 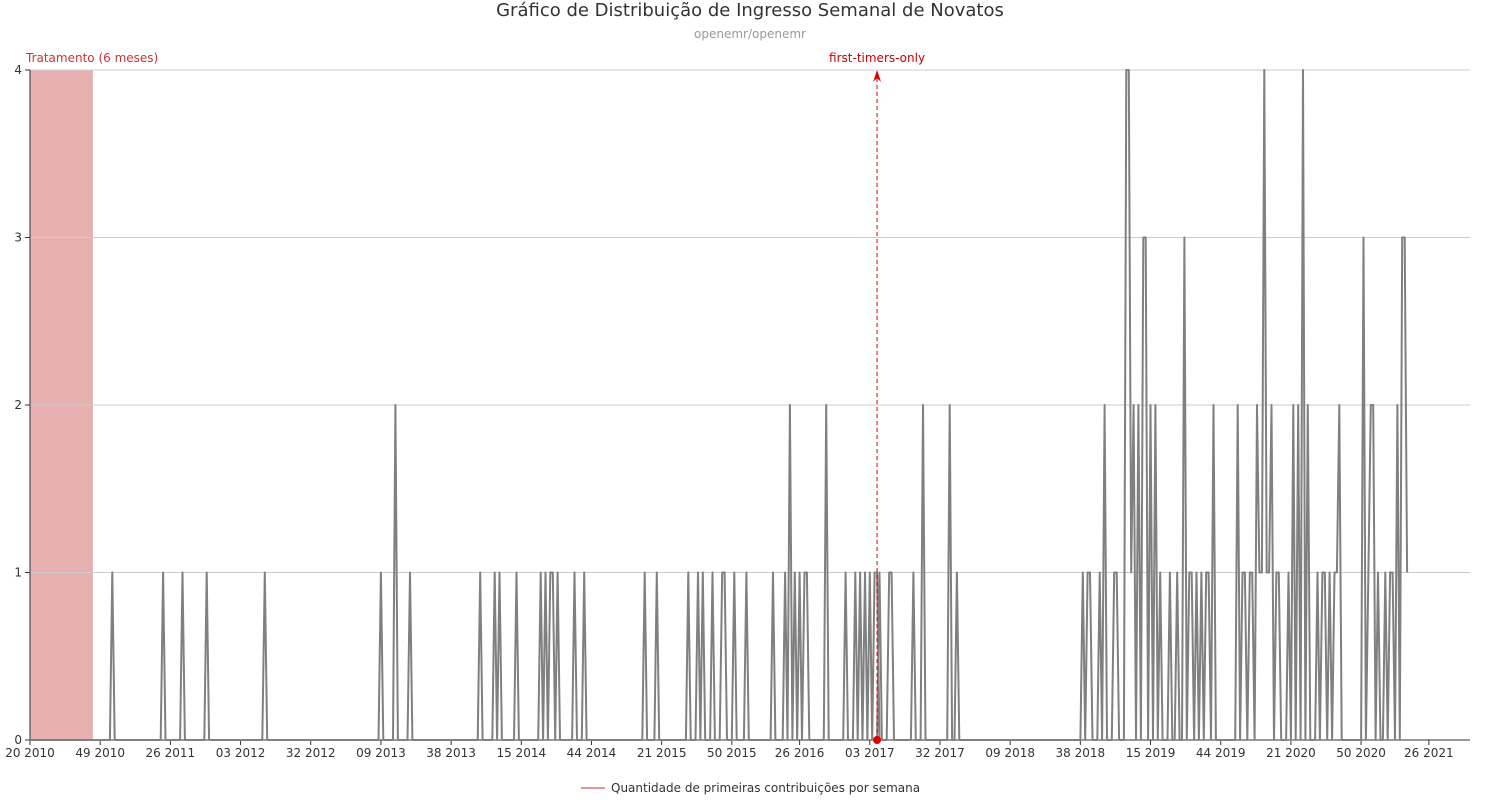 I want to click on x-tick-label: 26 2016, so click(x=800, y=753).